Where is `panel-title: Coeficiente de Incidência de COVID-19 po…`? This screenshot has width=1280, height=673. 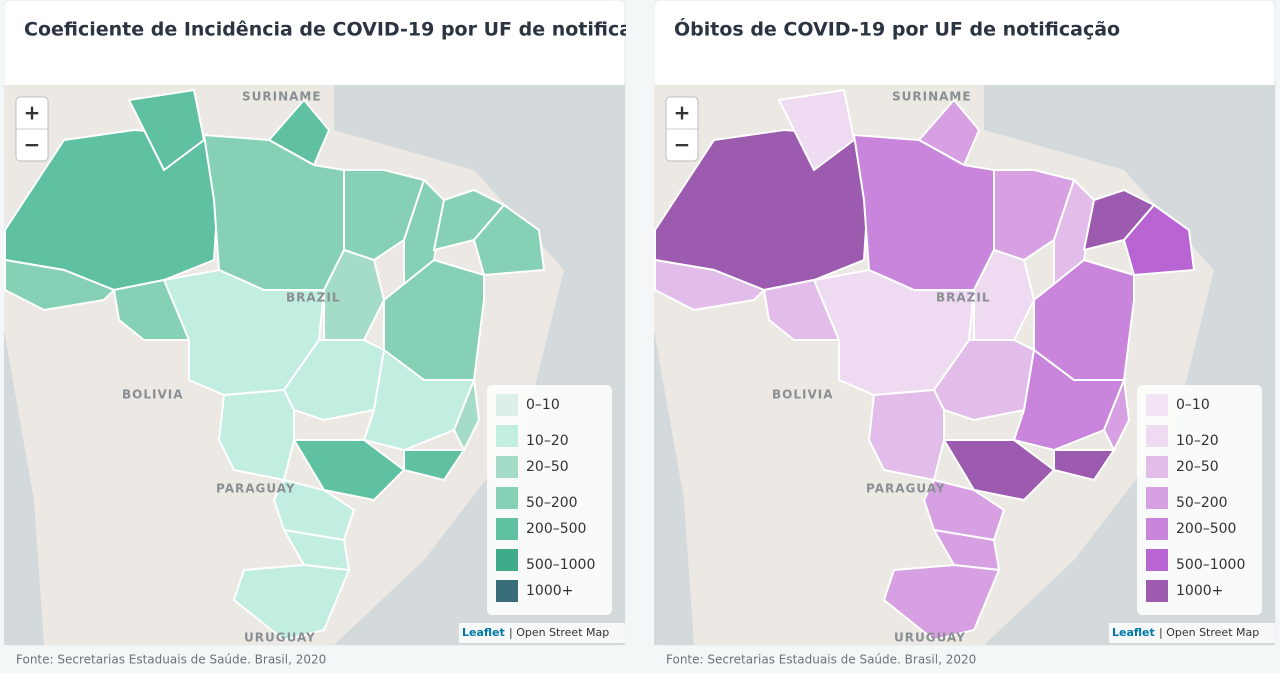 panel-title: Coeficiente de Incidência de COVID-19 po… is located at coordinates (325, 30).